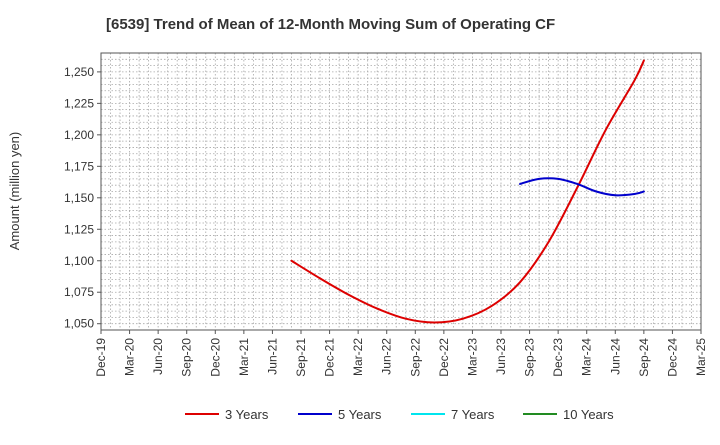 The image size is (720, 445). I want to click on x-tick-label: Sep-24, so click(644, 357).